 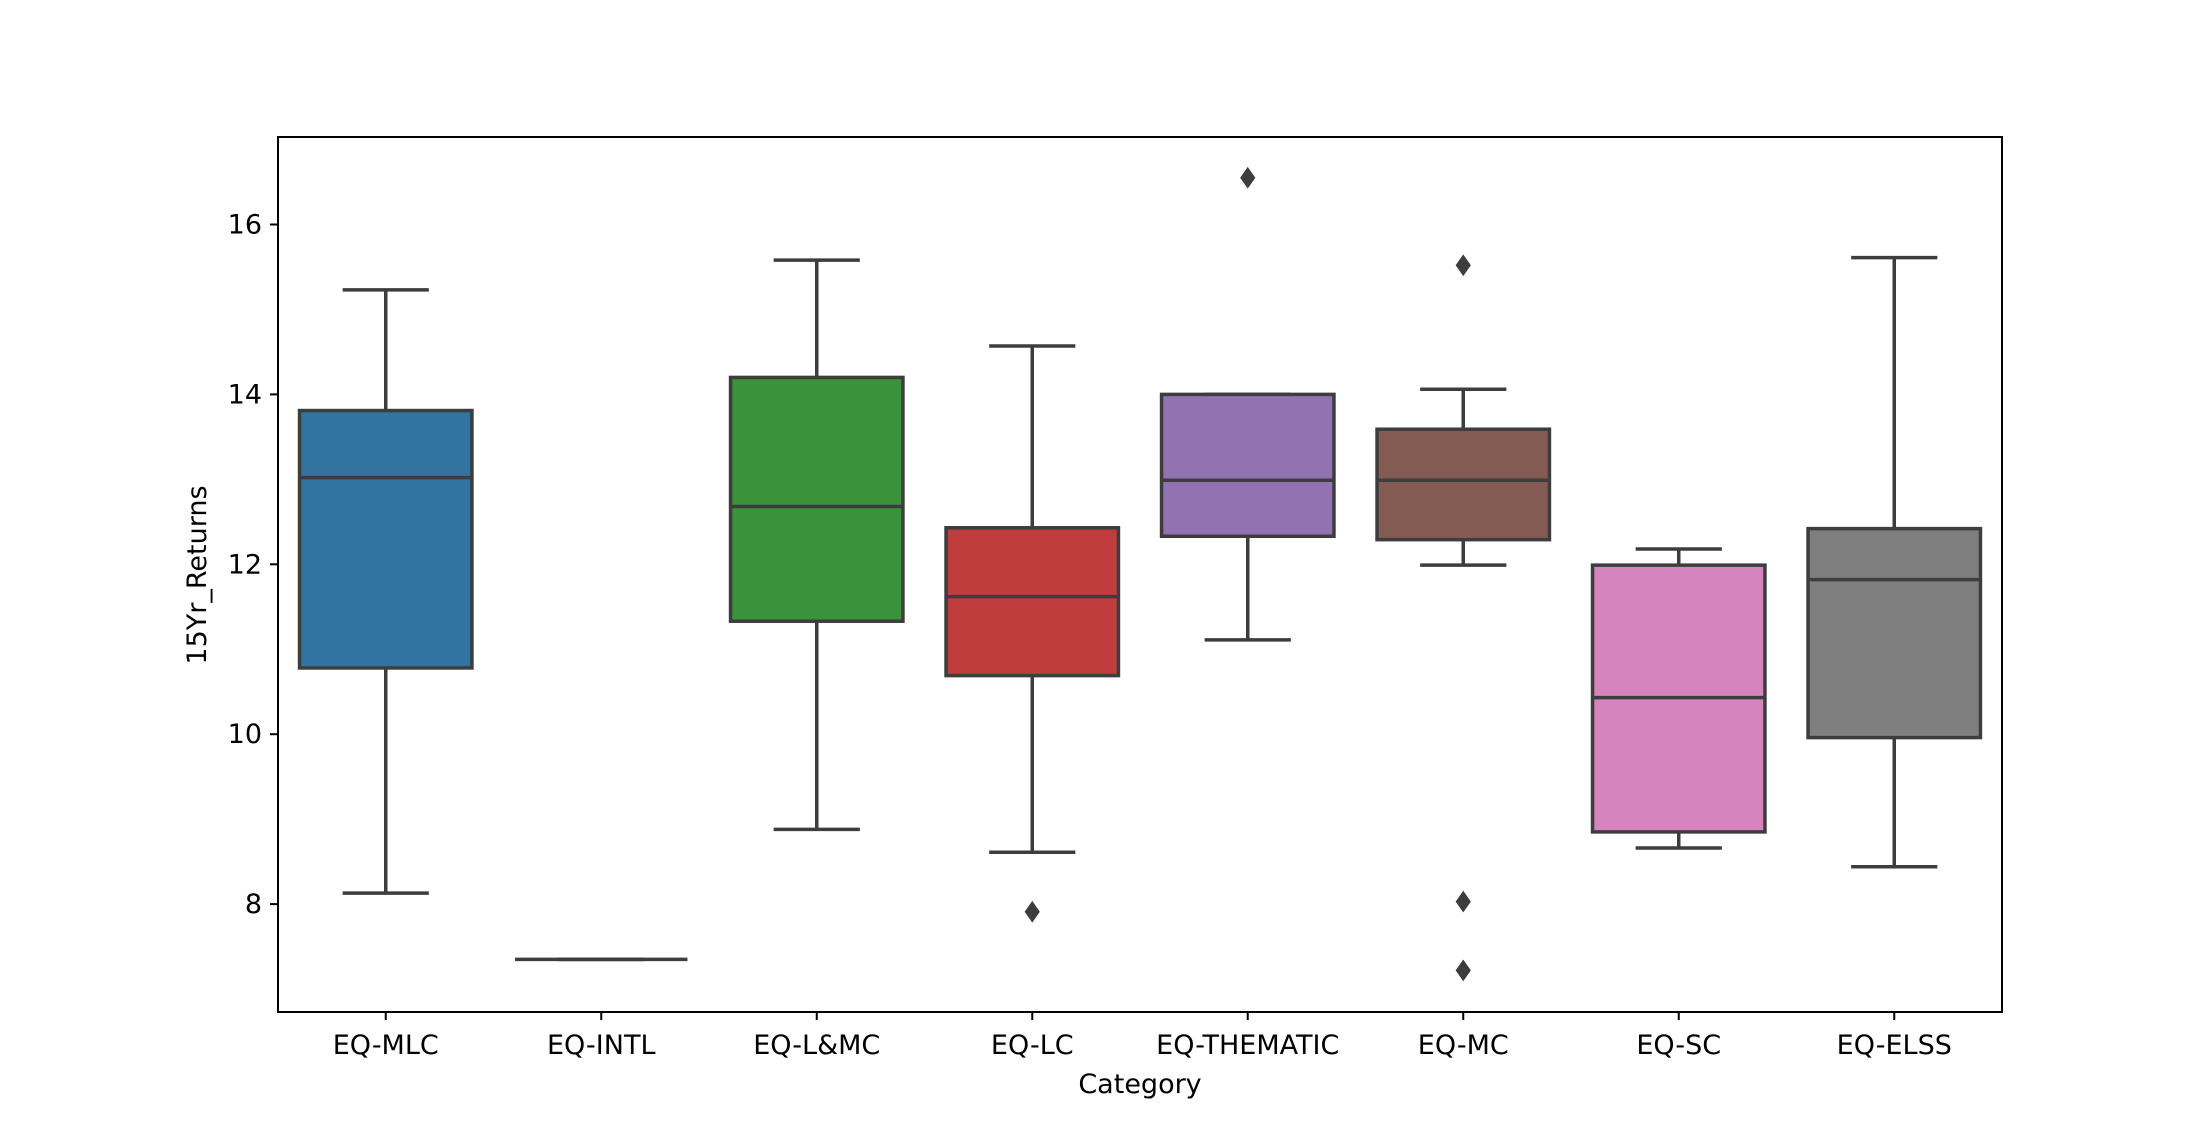 I want to click on x-tick-label: EQ-ELSS, so click(x=1894, y=1045).